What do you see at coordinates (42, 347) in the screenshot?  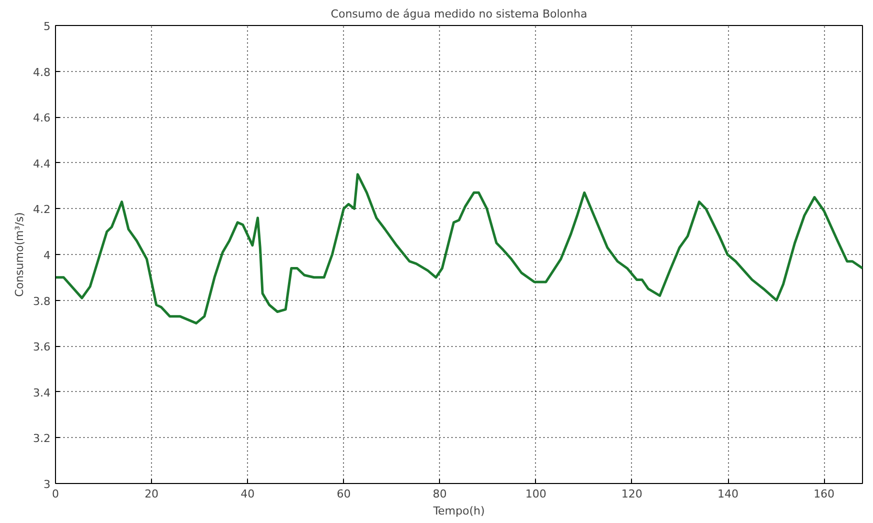 I see `y-tick-label: 3.6` at bounding box center [42, 347].